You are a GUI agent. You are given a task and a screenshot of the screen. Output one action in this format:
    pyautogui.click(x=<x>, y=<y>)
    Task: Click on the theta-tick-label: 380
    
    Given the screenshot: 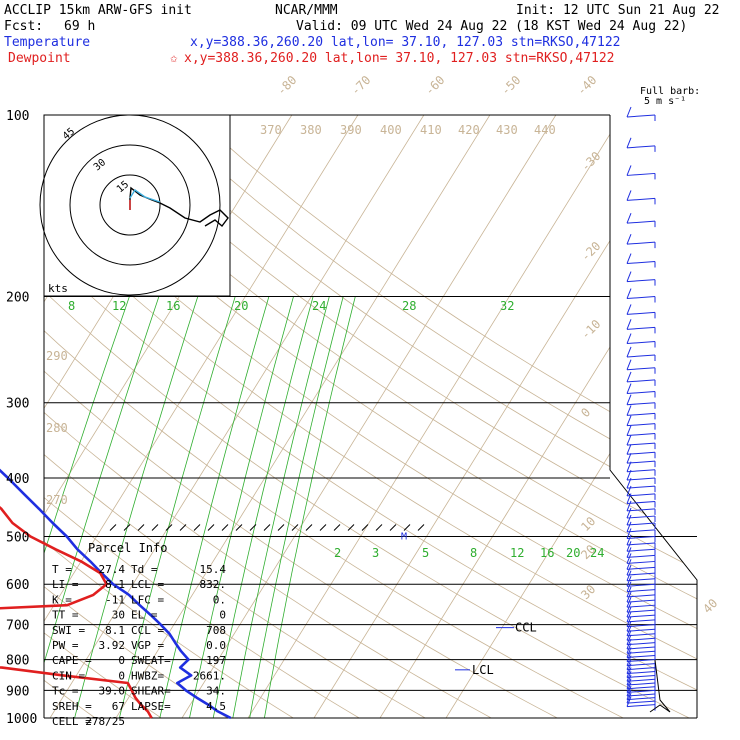 What is the action you would take?
    pyautogui.click(x=311, y=130)
    